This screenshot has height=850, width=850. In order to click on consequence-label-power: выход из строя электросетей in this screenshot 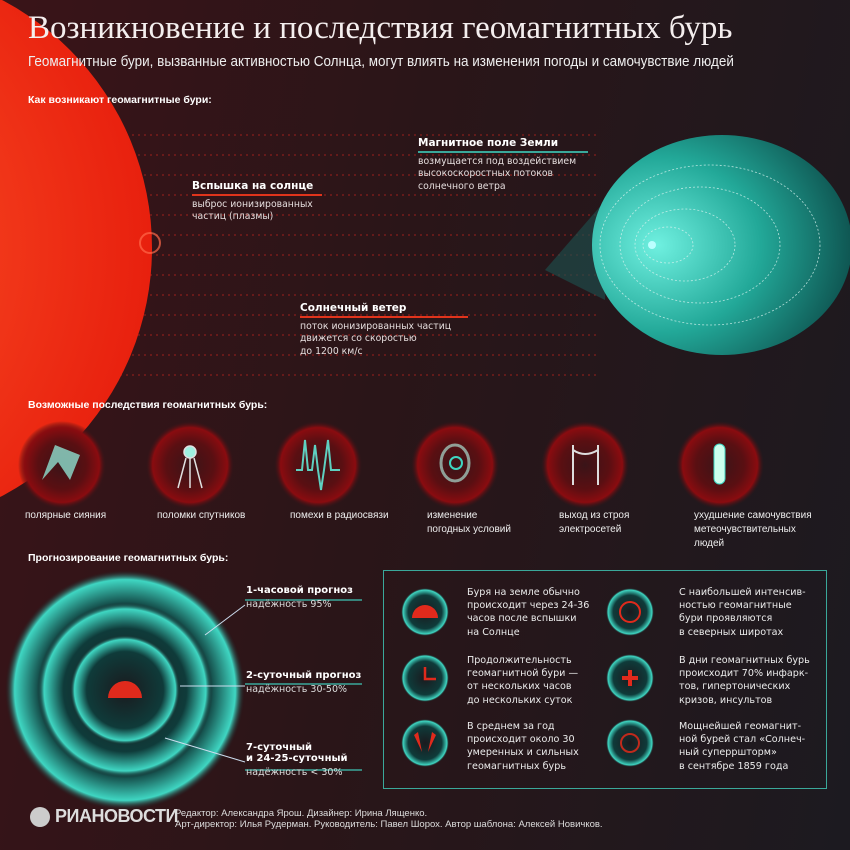, I will do `click(594, 523)`.